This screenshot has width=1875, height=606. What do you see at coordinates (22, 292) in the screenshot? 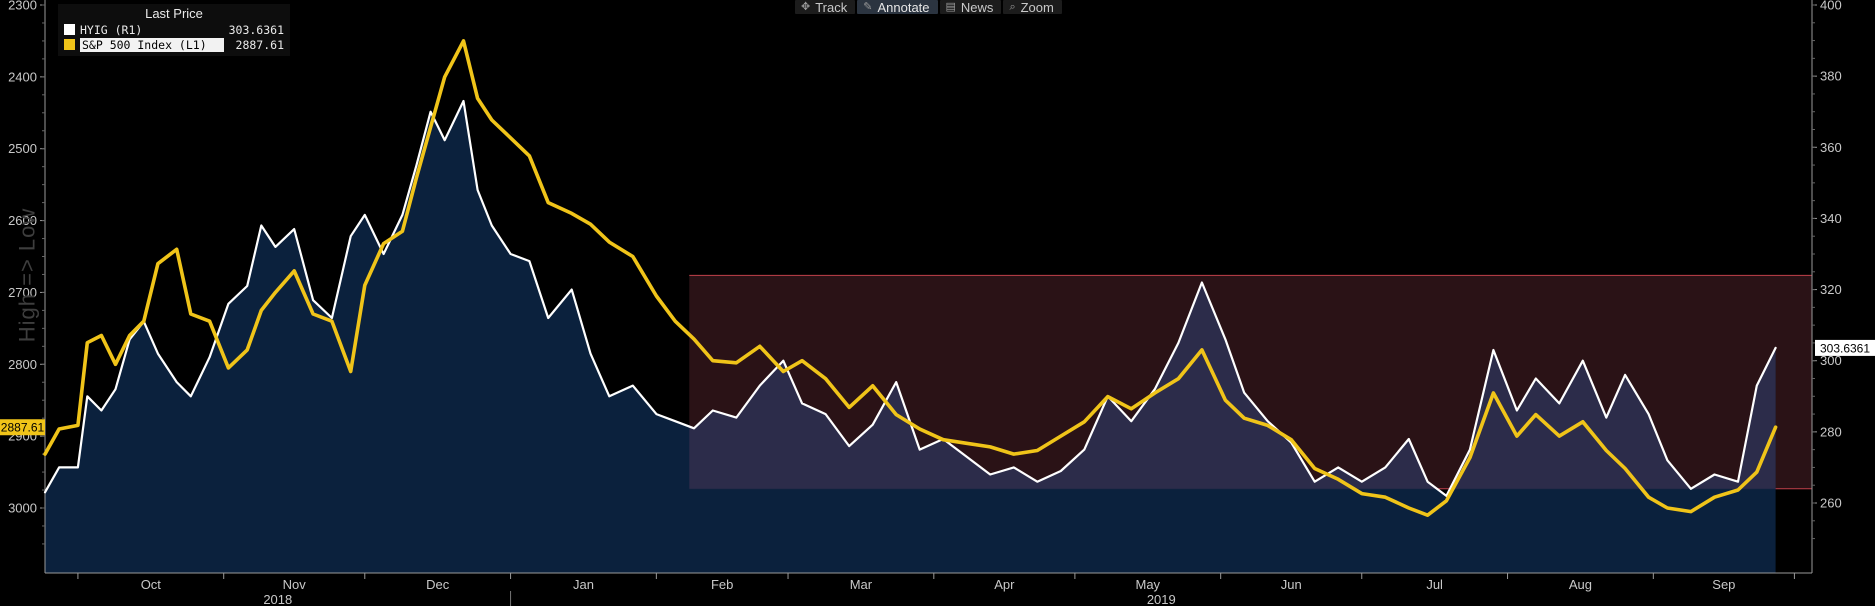
I see `left-tick-label: 2700` at bounding box center [22, 292].